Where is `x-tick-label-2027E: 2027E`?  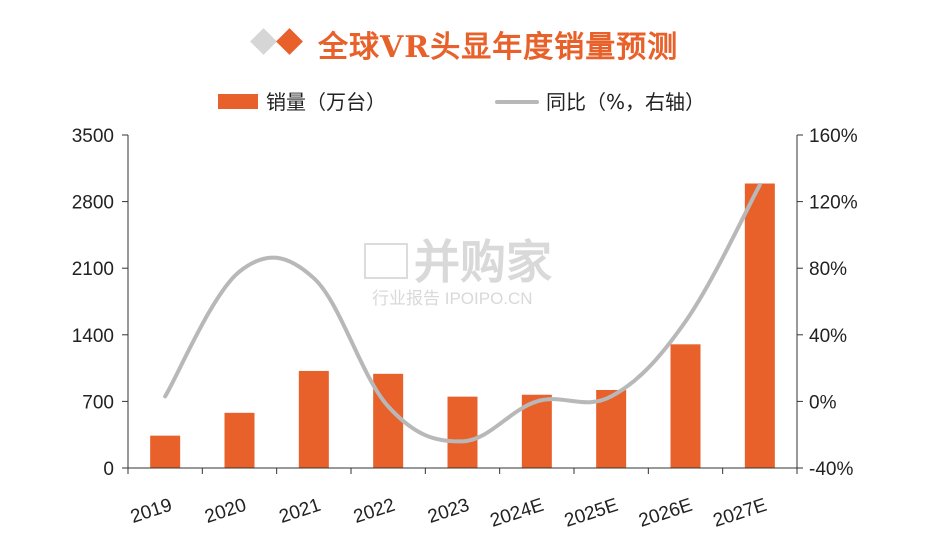
x-tick-label-2027E: 2027E is located at coordinates (740, 513).